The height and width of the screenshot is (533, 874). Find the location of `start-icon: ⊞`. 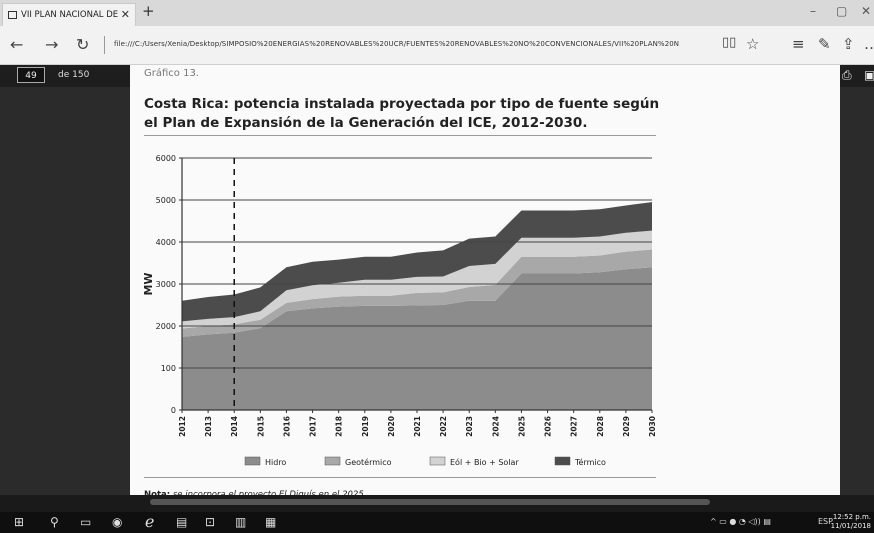

start-icon: ⊞ is located at coordinates (19, 522).